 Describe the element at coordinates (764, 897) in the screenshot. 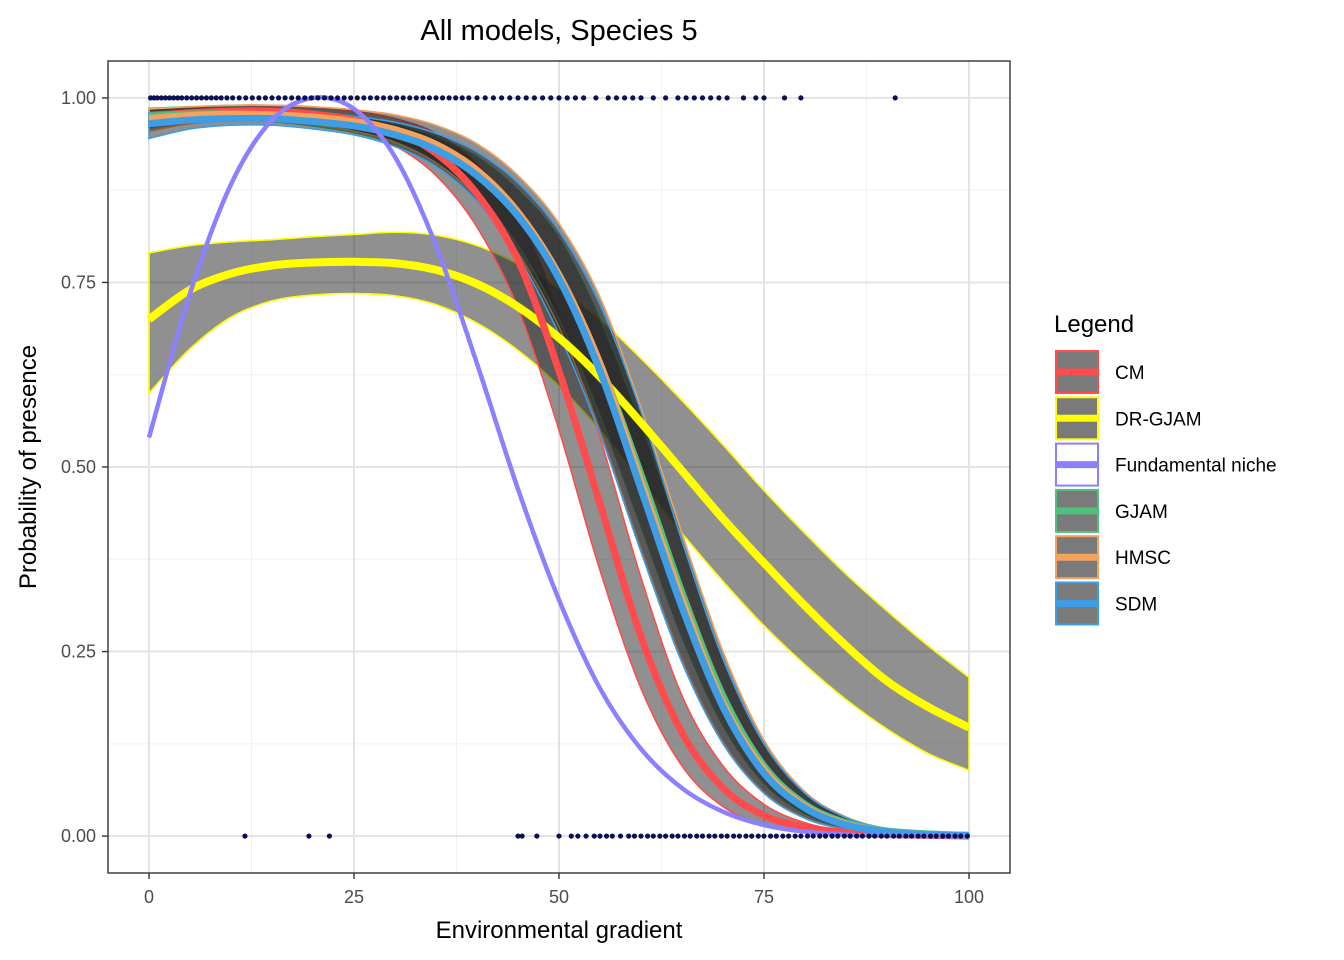

I see `x-tick-label: 75` at that location.